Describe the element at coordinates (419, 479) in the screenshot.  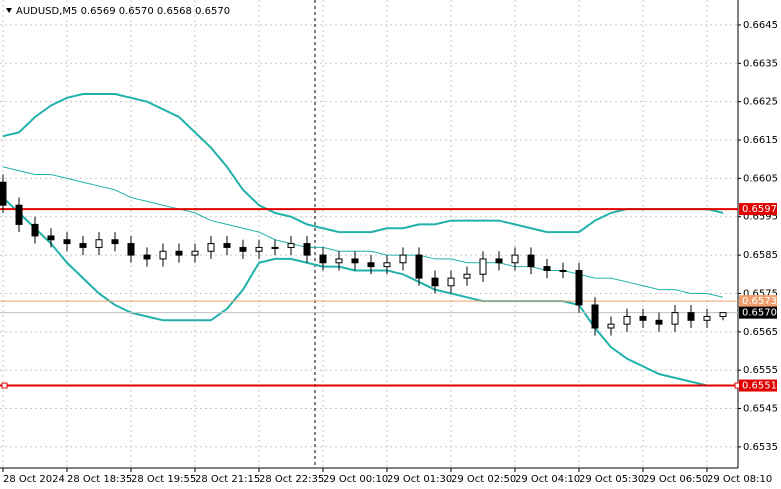
I see `x-tick-label: 29 Oct 01:30` at that location.